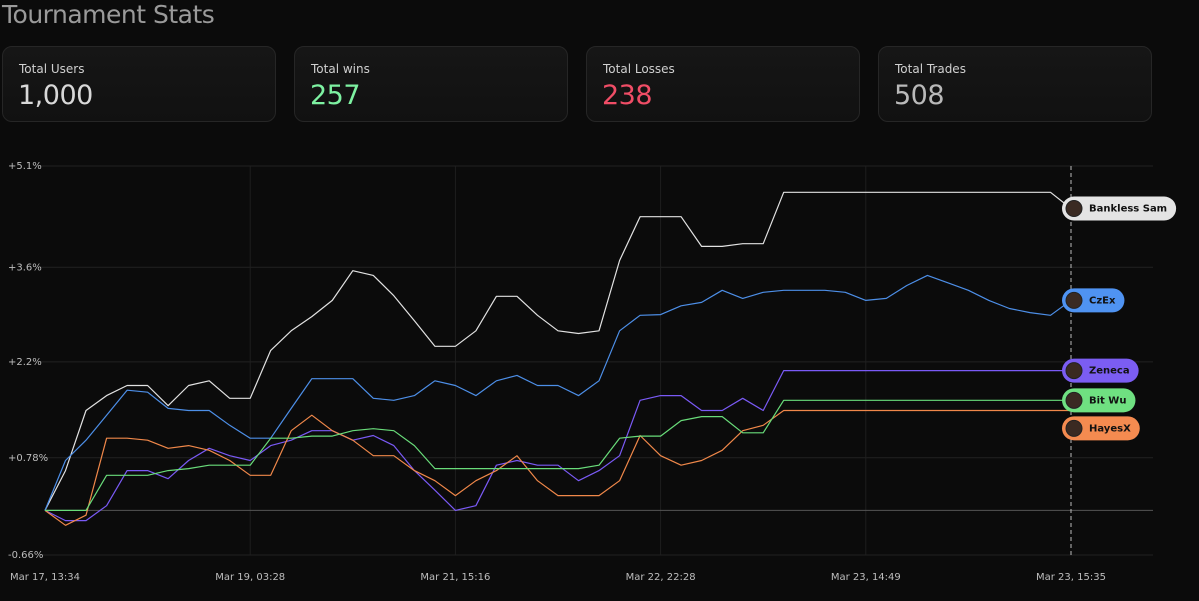 This screenshot has height=601, width=1199. Describe the element at coordinates (250, 577) in the screenshot. I see `x-tick-label: Mar 19, 03:28` at that location.